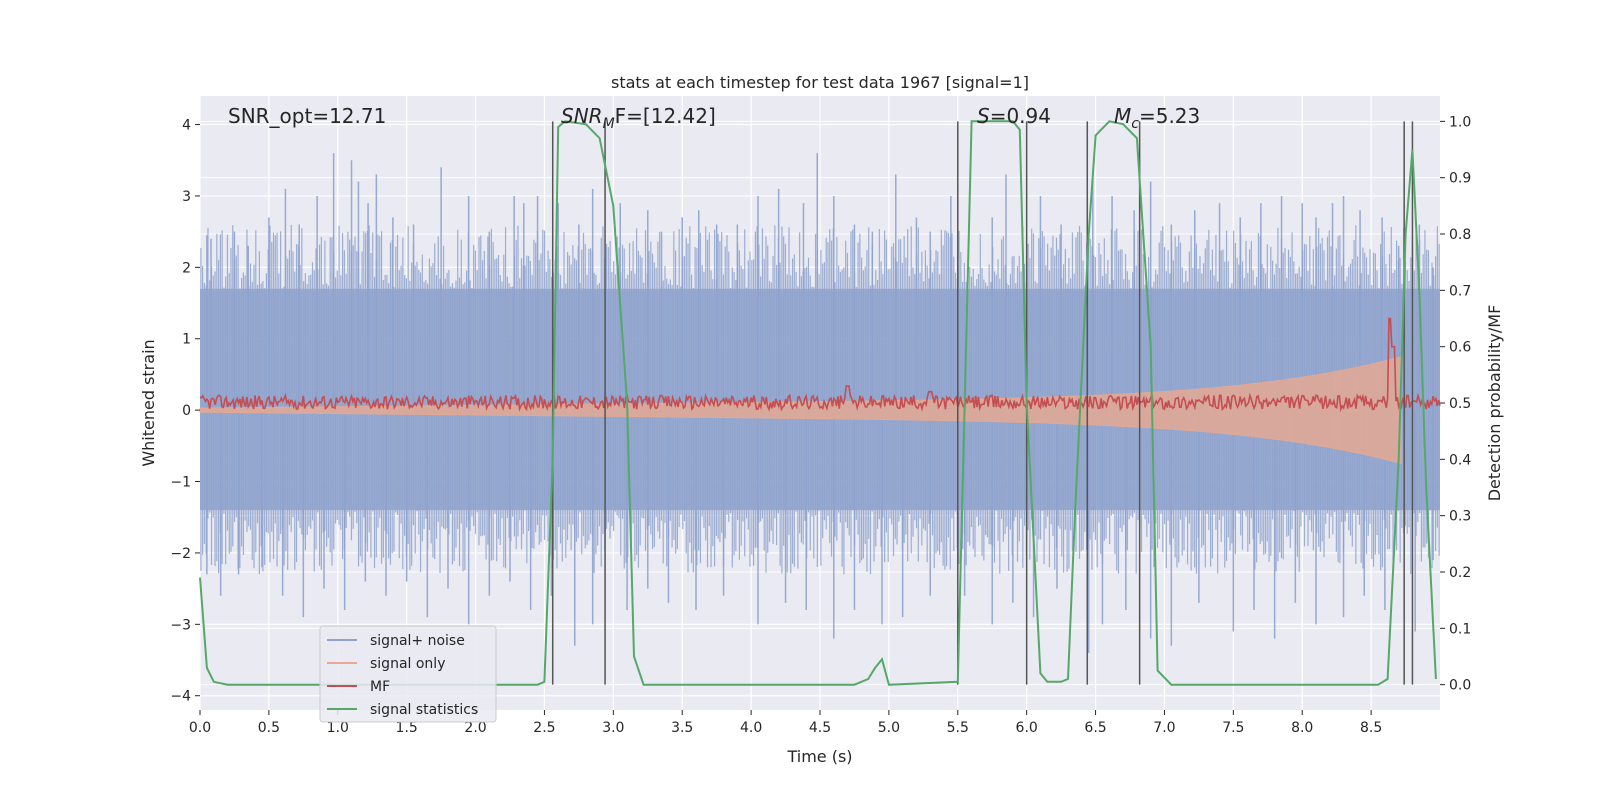  What do you see at coordinates (407, 664) in the screenshot?
I see `legend-label-signal: signal only` at bounding box center [407, 664].